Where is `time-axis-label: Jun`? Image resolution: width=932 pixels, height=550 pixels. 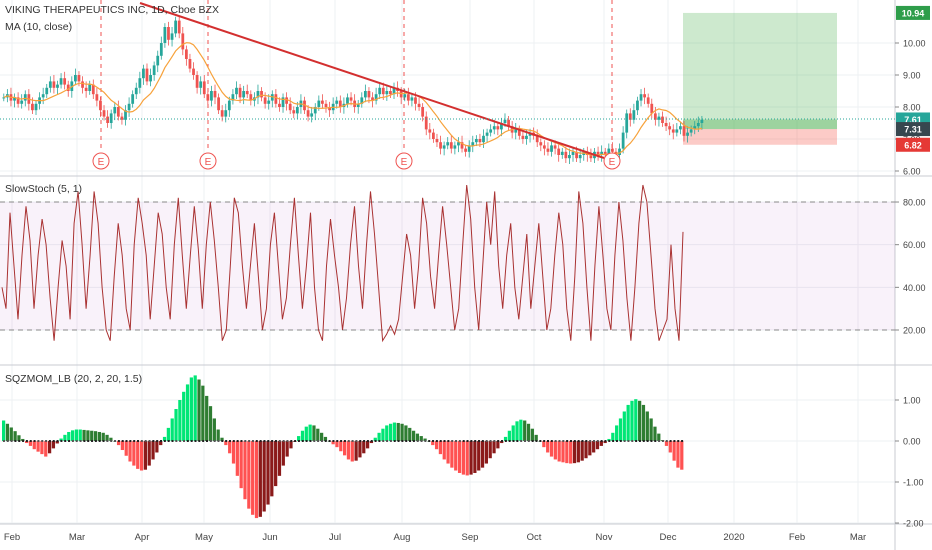 time-axis-label: Jun is located at coordinates (269, 537).